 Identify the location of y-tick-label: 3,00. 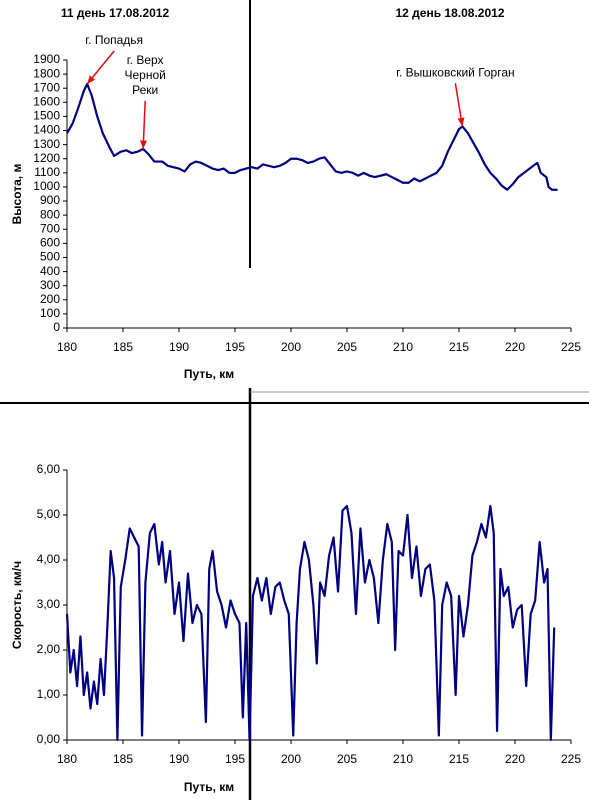
(49, 604).